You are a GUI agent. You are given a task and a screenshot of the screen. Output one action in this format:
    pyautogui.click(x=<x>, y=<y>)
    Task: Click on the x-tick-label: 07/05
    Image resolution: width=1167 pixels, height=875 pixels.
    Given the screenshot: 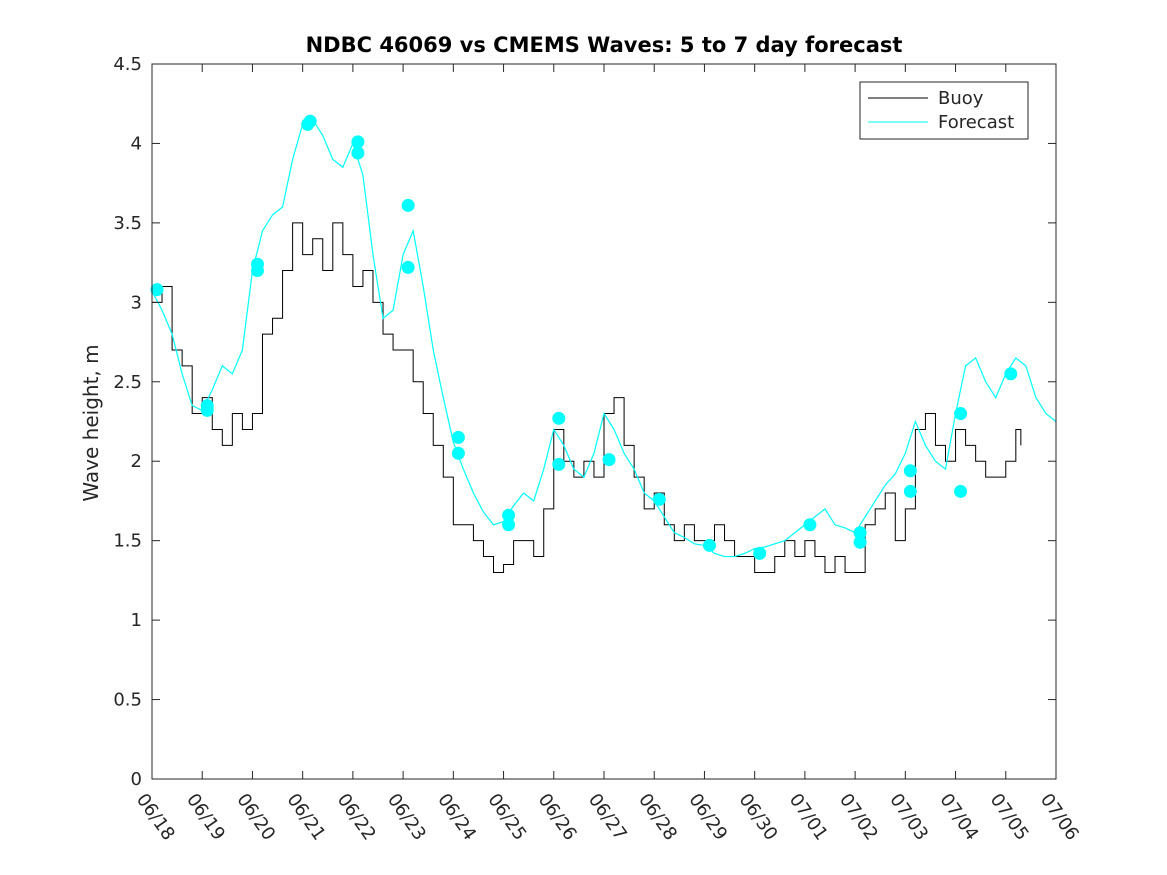 What is the action you would take?
    pyautogui.click(x=1009, y=817)
    